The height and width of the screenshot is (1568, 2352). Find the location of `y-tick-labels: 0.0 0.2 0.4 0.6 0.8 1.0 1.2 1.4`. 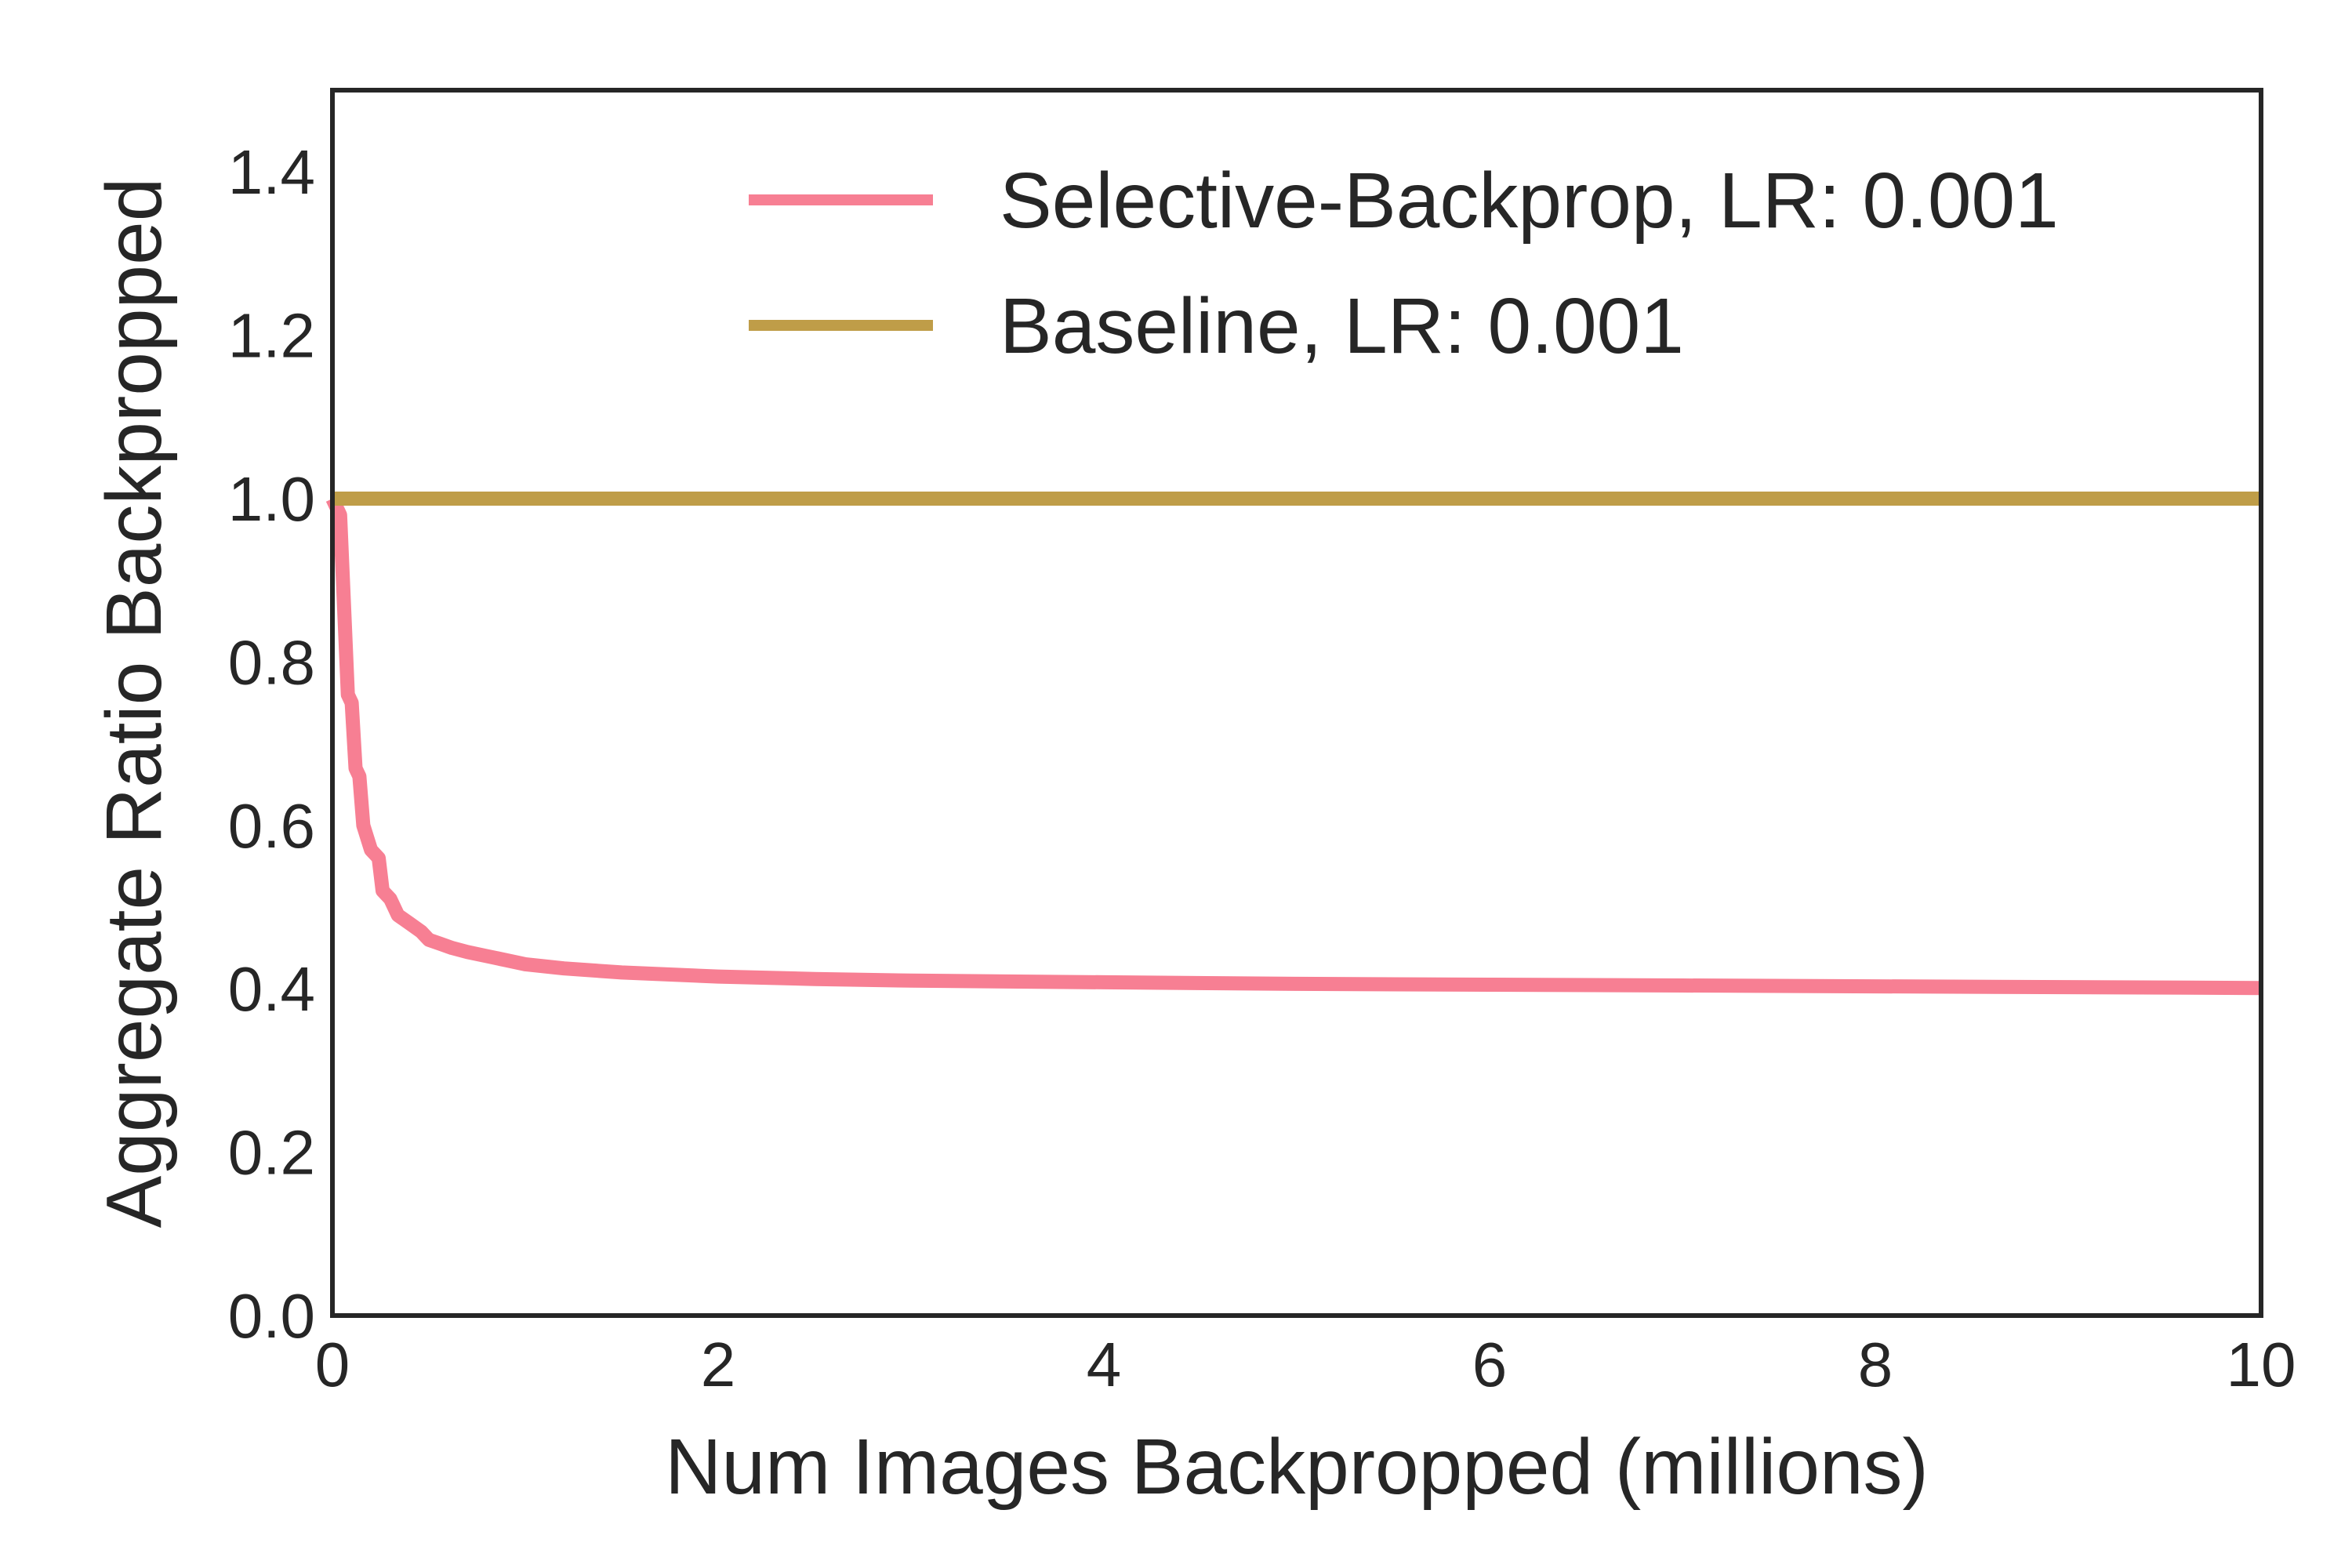

y-tick-labels: 0.0 0.2 0.4 0.6 0.8 1.0 1.2 1.4 is located at coordinates (271, 744).